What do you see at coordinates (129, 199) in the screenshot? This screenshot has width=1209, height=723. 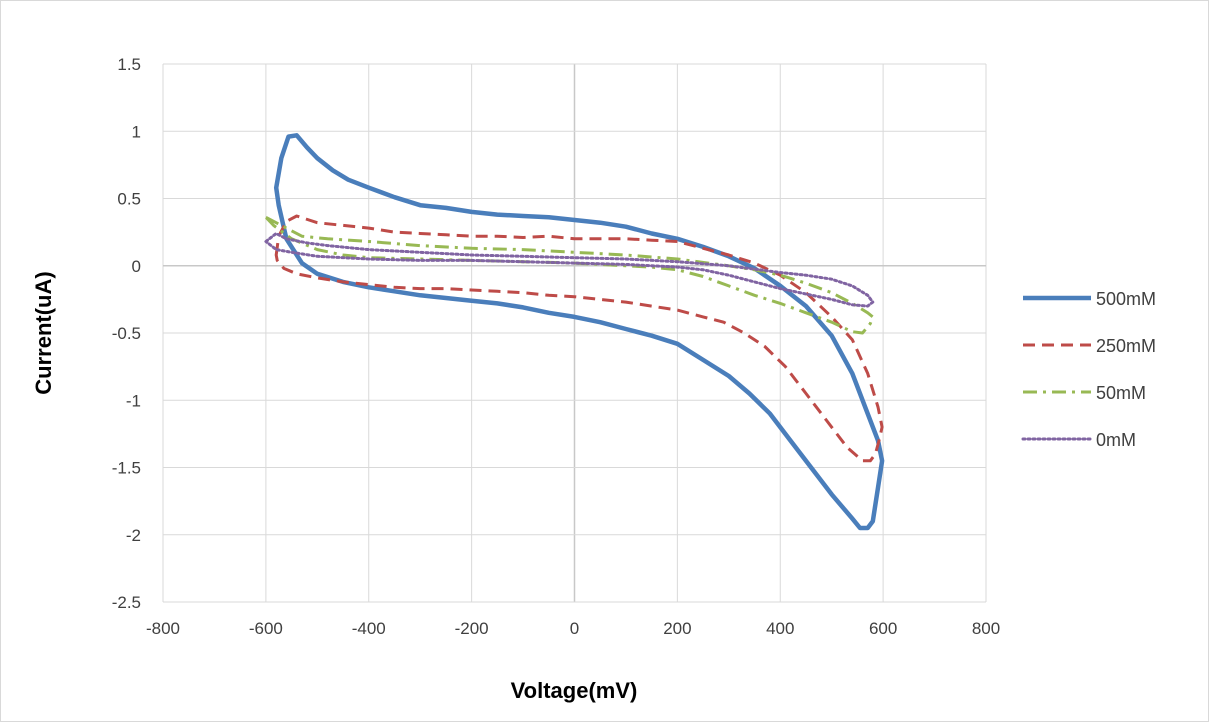 I see `y-tick-label: 0.5` at bounding box center [129, 199].